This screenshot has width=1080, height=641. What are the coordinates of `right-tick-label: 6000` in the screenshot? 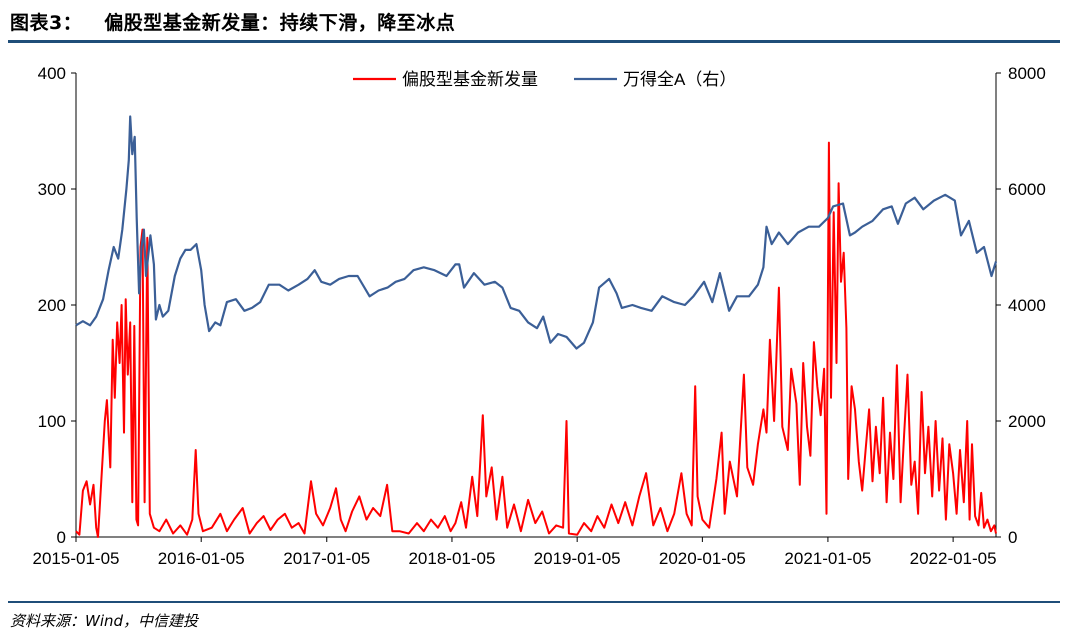 It's located at (1027, 189).